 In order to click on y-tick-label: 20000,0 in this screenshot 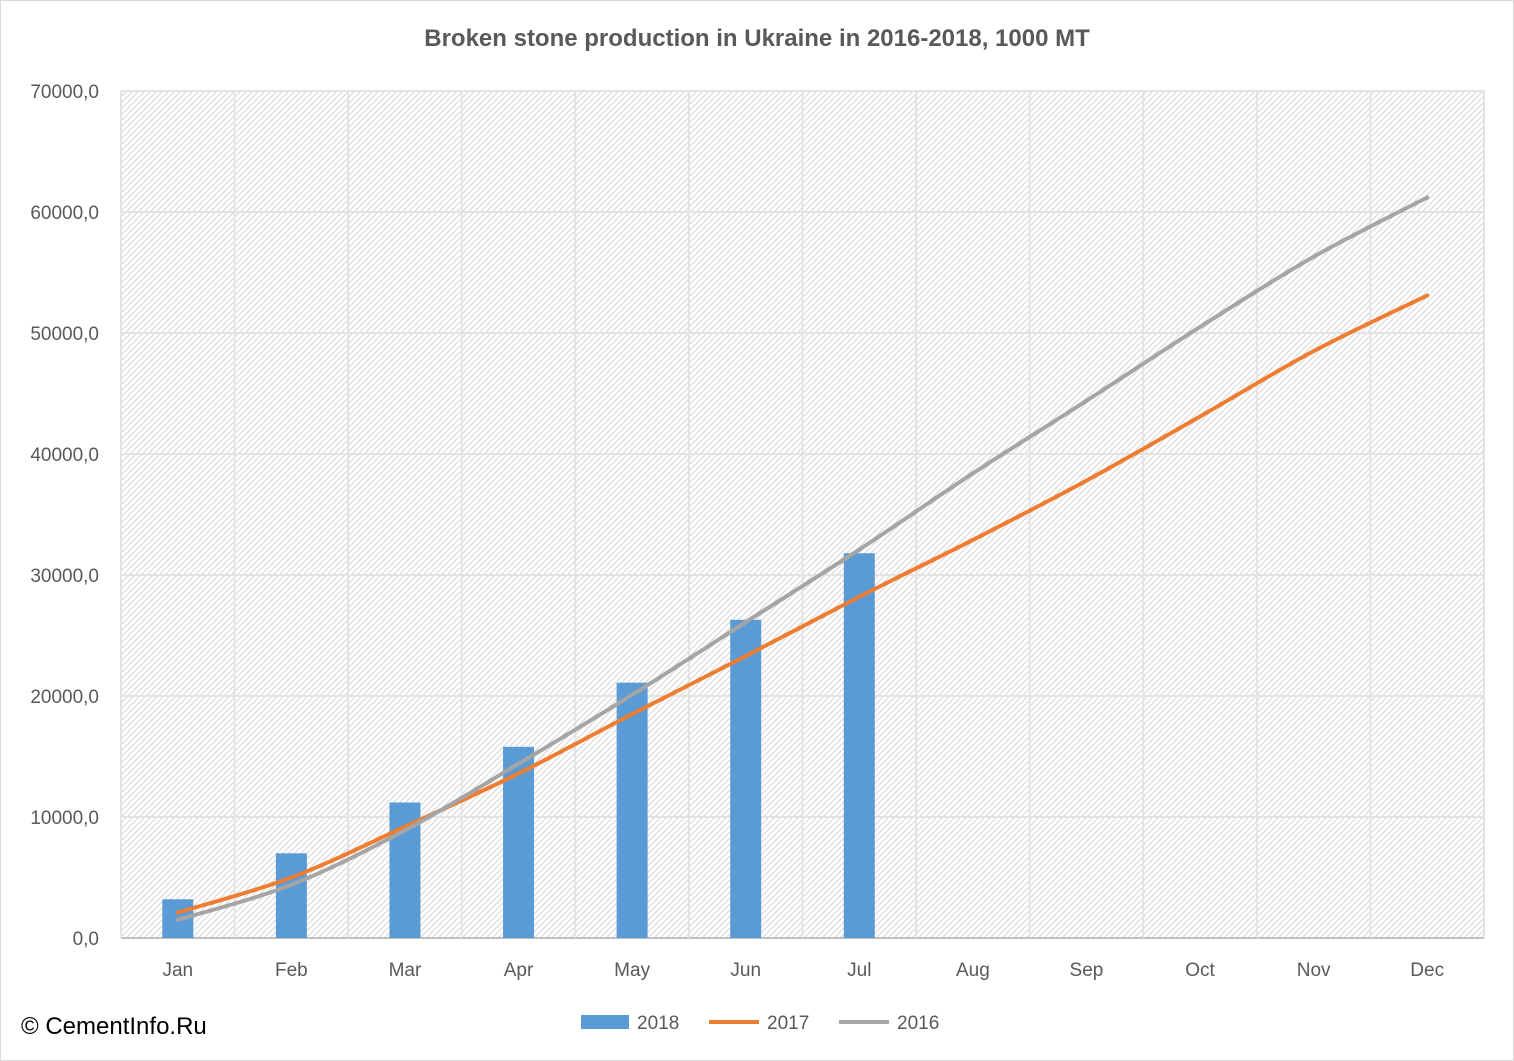, I will do `click(64, 697)`.